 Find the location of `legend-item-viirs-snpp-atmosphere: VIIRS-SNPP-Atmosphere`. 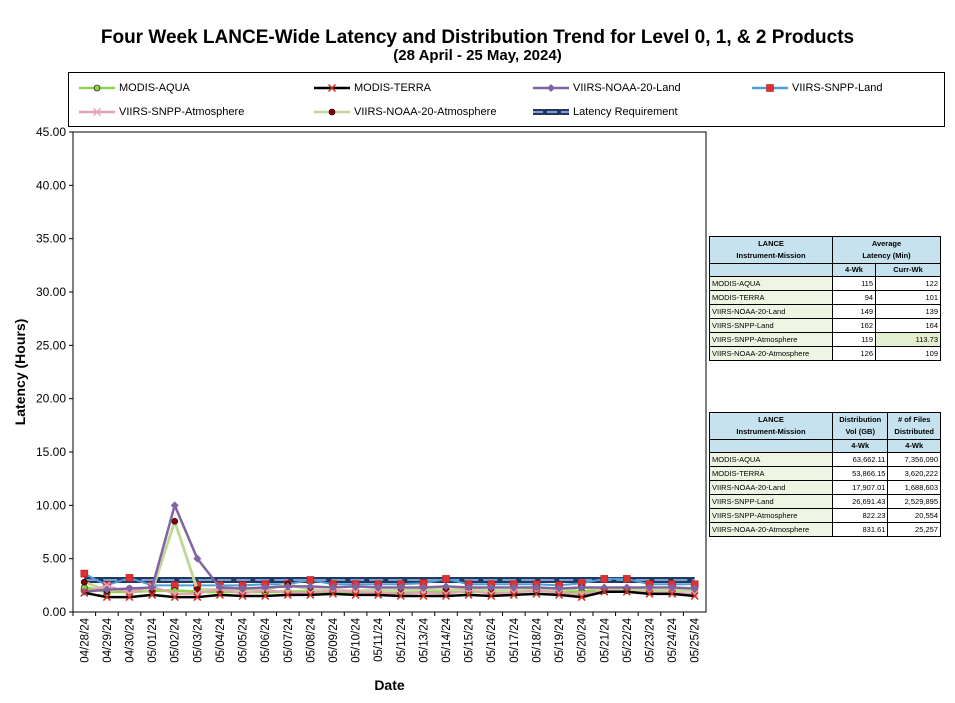

legend-item-viirs-snpp-atmosphere: VIIRS-SNPP-Atmosphere is located at coordinates (160, 112).